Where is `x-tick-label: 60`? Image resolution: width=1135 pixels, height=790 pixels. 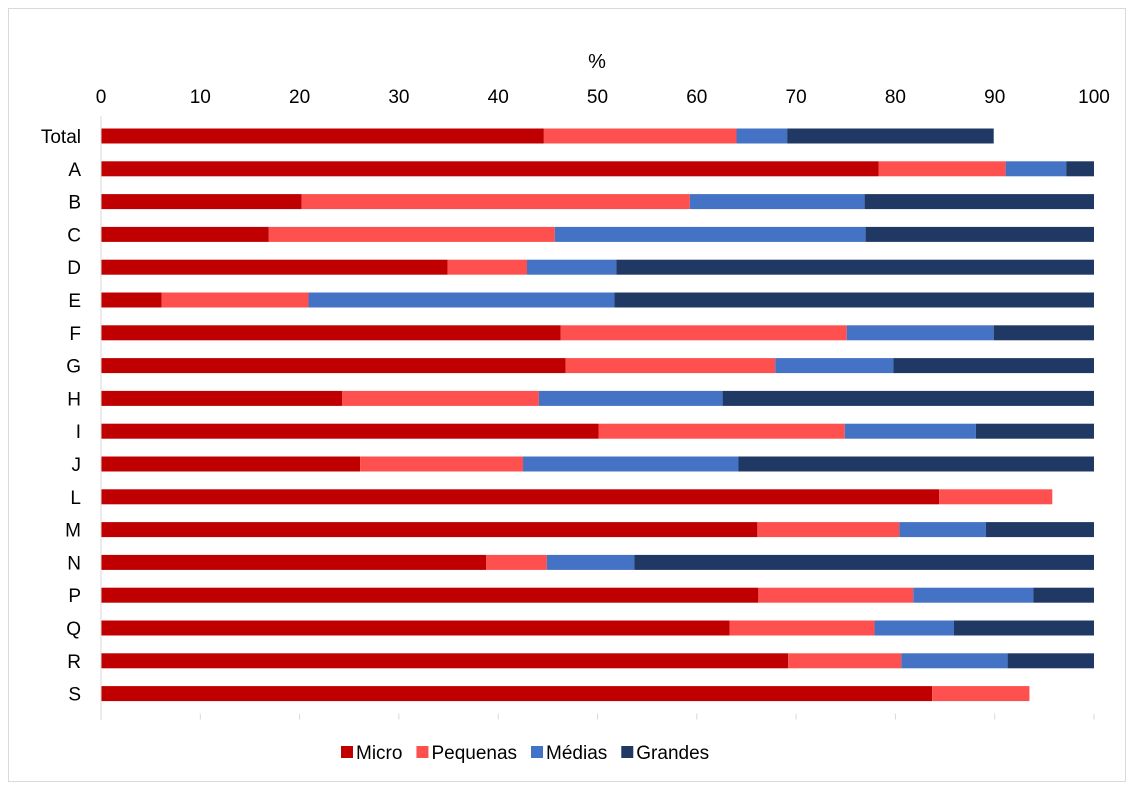 x-tick-label: 60 is located at coordinates (696, 97).